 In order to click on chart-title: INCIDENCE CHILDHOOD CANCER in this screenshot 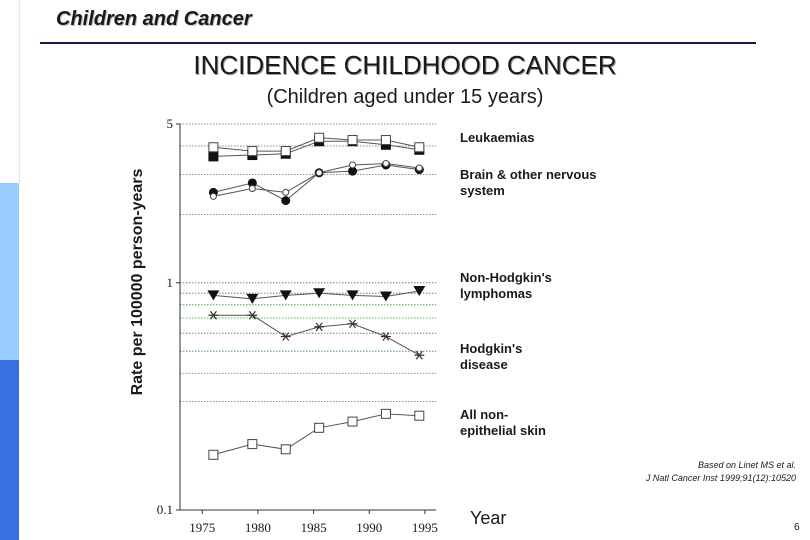, I will do `click(405, 65)`.